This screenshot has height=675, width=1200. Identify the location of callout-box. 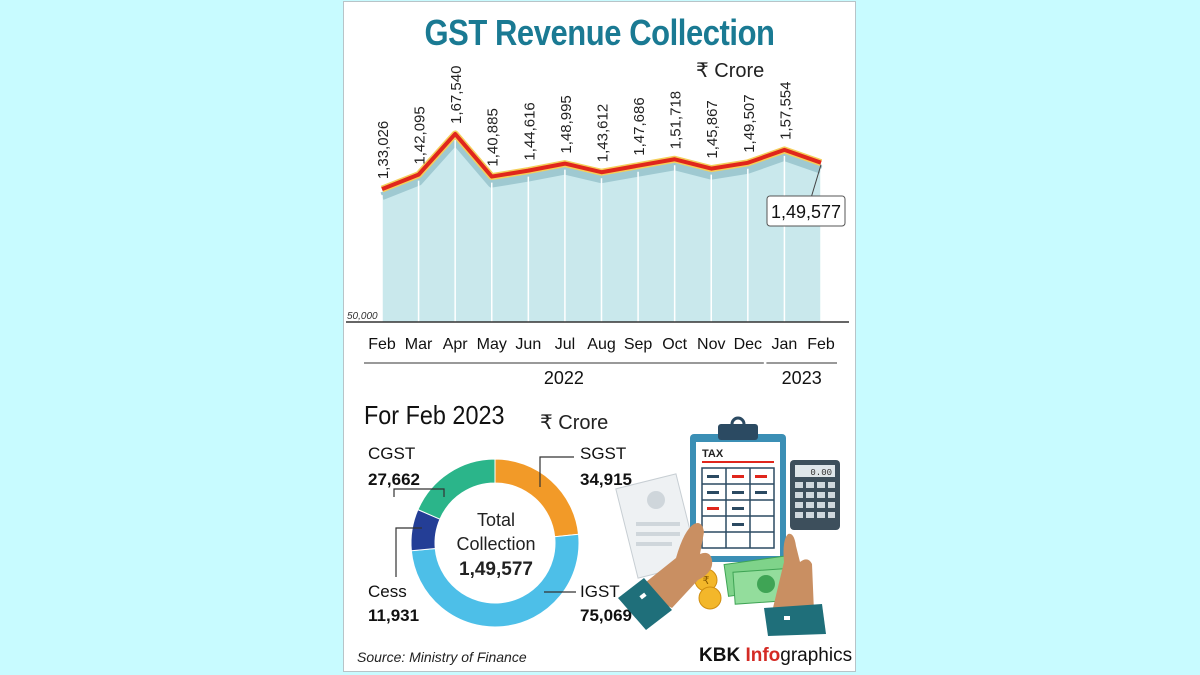
(806, 211).